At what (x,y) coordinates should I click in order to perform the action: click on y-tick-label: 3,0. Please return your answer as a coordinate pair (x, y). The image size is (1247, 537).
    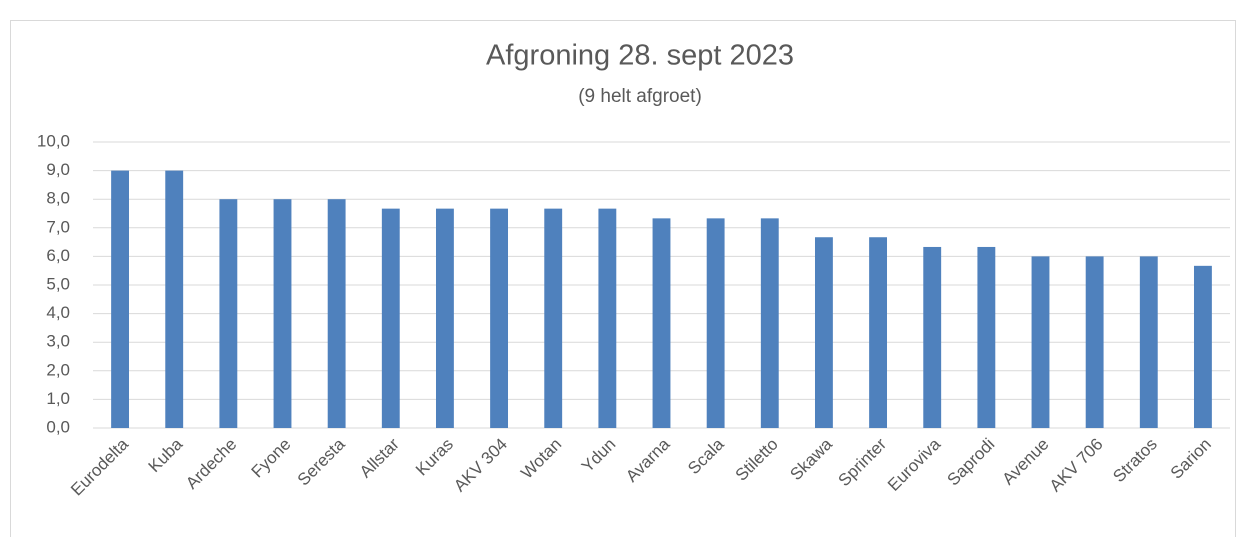
    Looking at the image, I should click on (58, 341).